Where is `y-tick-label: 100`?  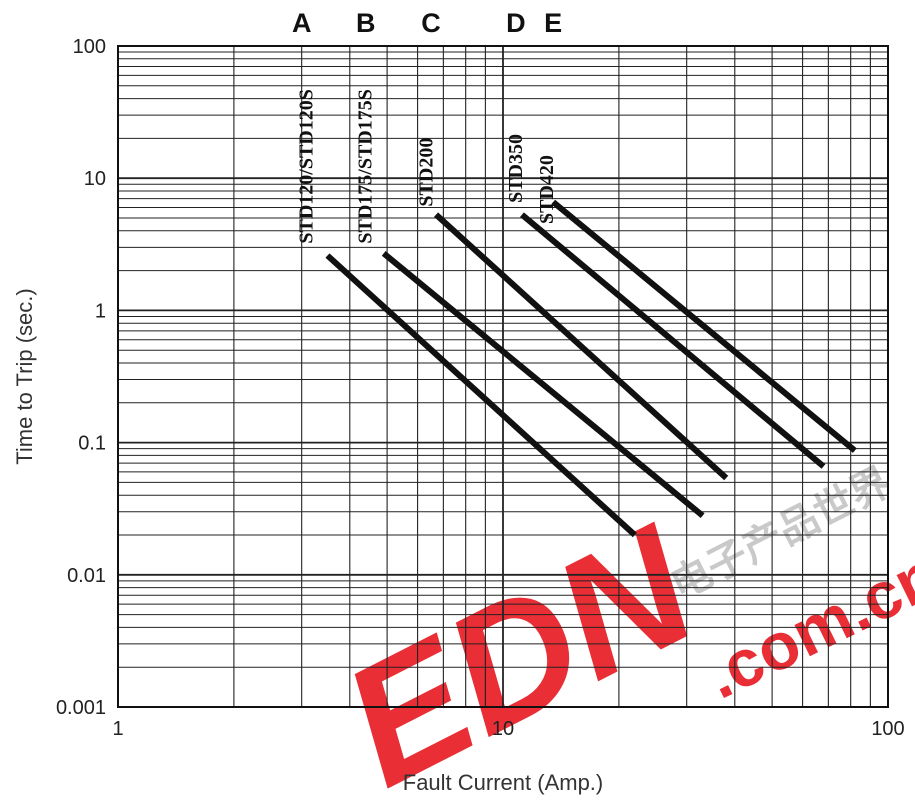
y-tick-label: 100 is located at coordinates (89, 47).